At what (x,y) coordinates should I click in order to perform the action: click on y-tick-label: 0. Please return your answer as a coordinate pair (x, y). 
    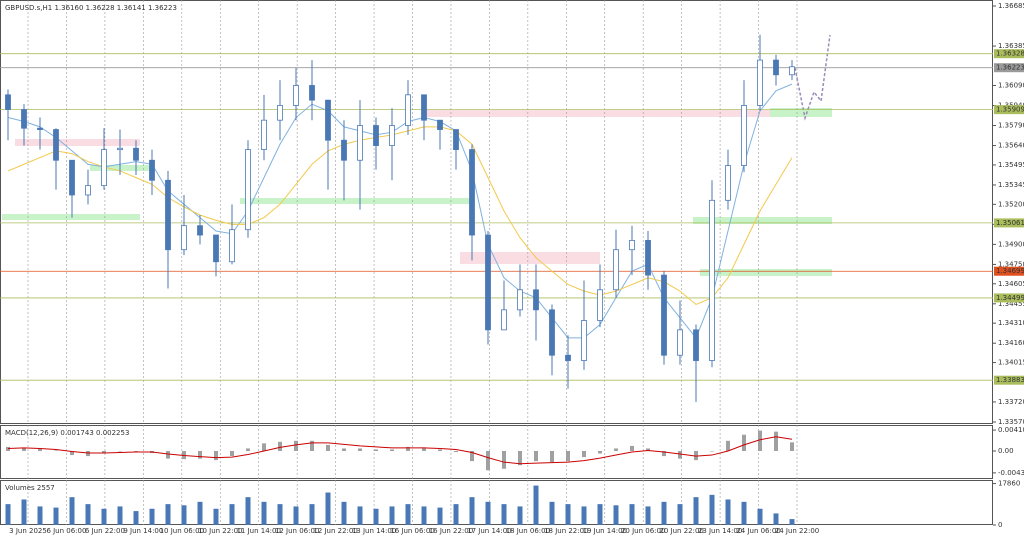
    Looking at the image, I should click on (1000, 525).